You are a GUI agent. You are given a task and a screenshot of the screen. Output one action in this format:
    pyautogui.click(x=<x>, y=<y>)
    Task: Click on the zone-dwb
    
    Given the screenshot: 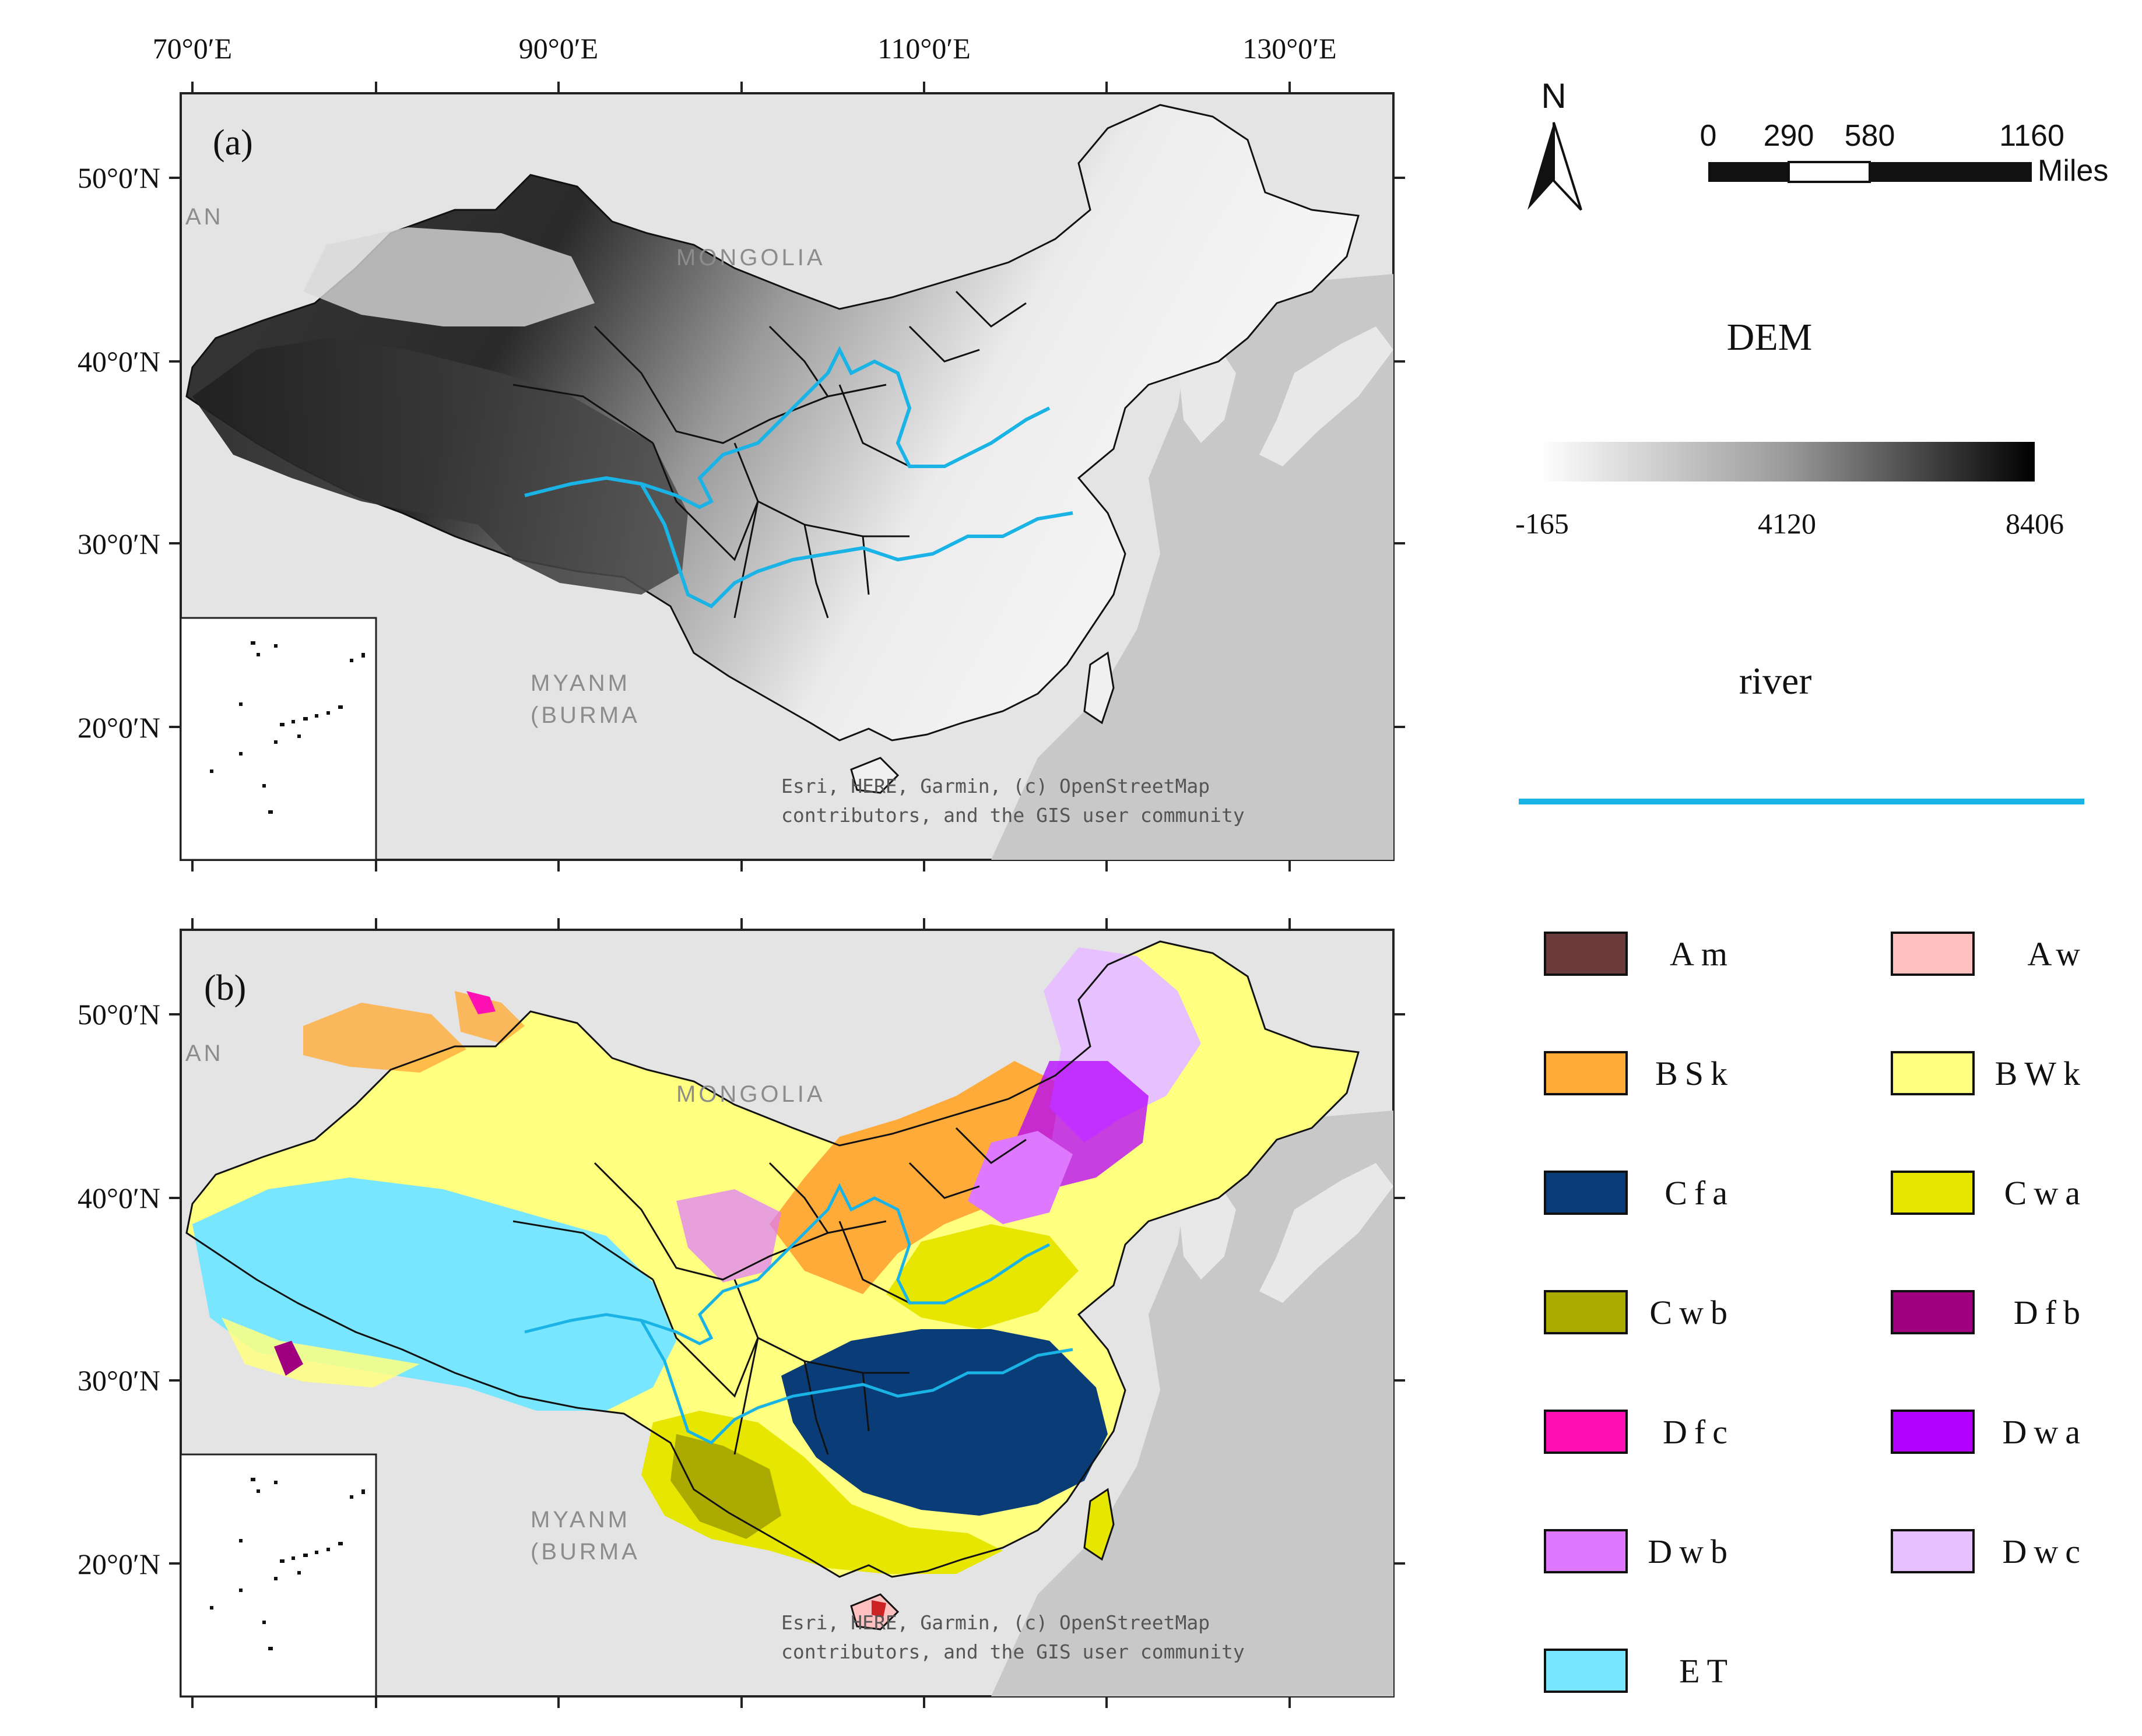 What is the action you would take?
    pyautogui.click(x=1020, y=1178)
    